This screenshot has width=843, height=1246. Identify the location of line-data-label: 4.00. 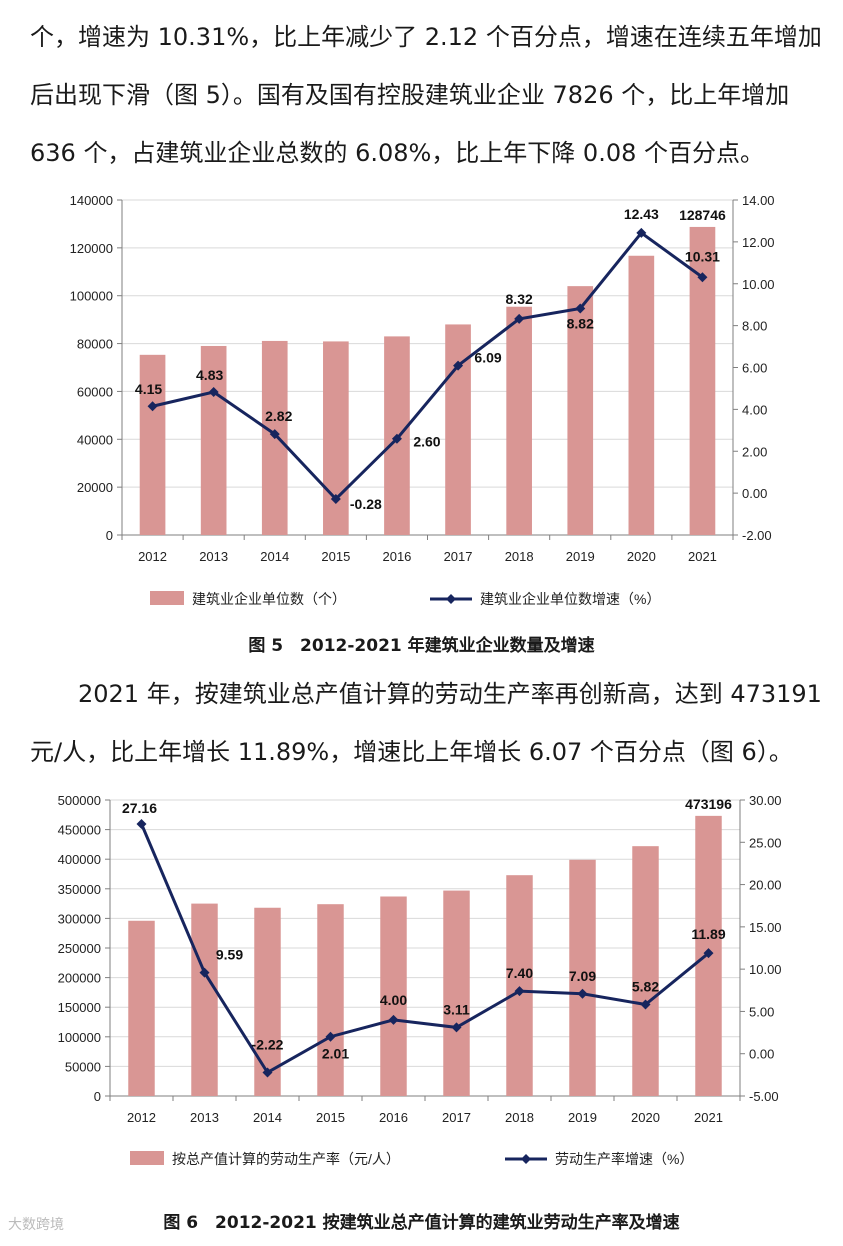
(393, 1000).